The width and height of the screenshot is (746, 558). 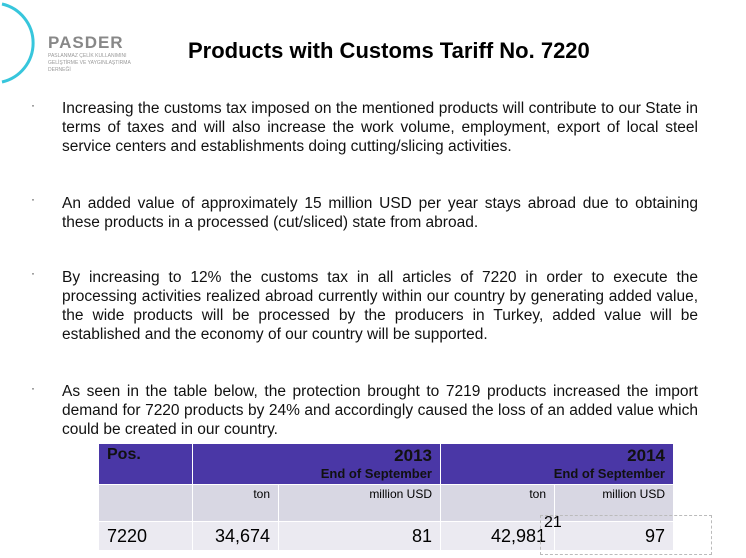 What do you see at coordinates (235, 536) in the screenshot?
I see `ton-2013: 34,674` at bounding box center [235, 536].